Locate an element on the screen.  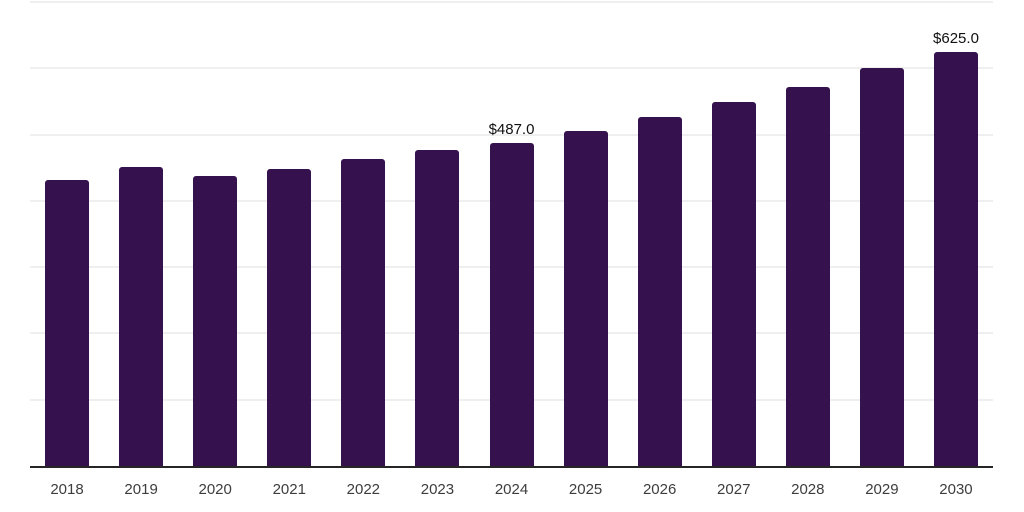
bar-band-2026 is located at coordinates (660, 234).